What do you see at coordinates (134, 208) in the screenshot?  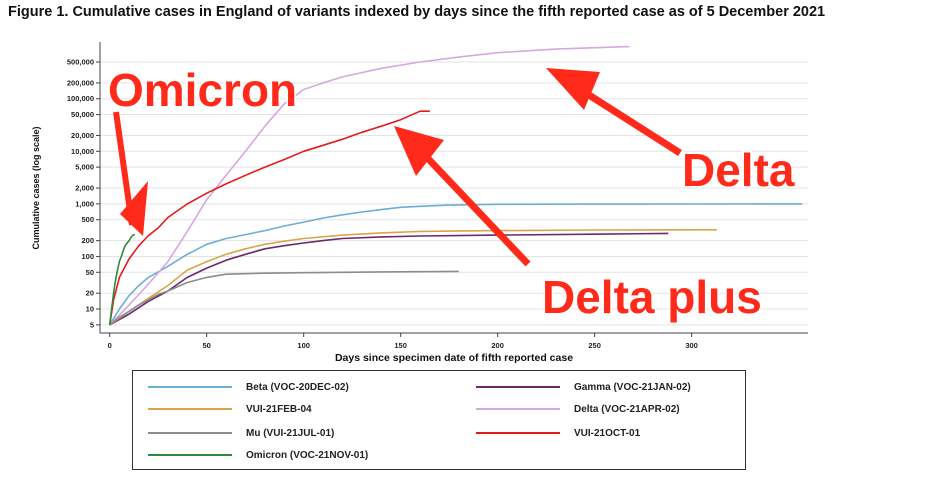 I see `omicron-arrowhead` at bounding box center [134, 208].